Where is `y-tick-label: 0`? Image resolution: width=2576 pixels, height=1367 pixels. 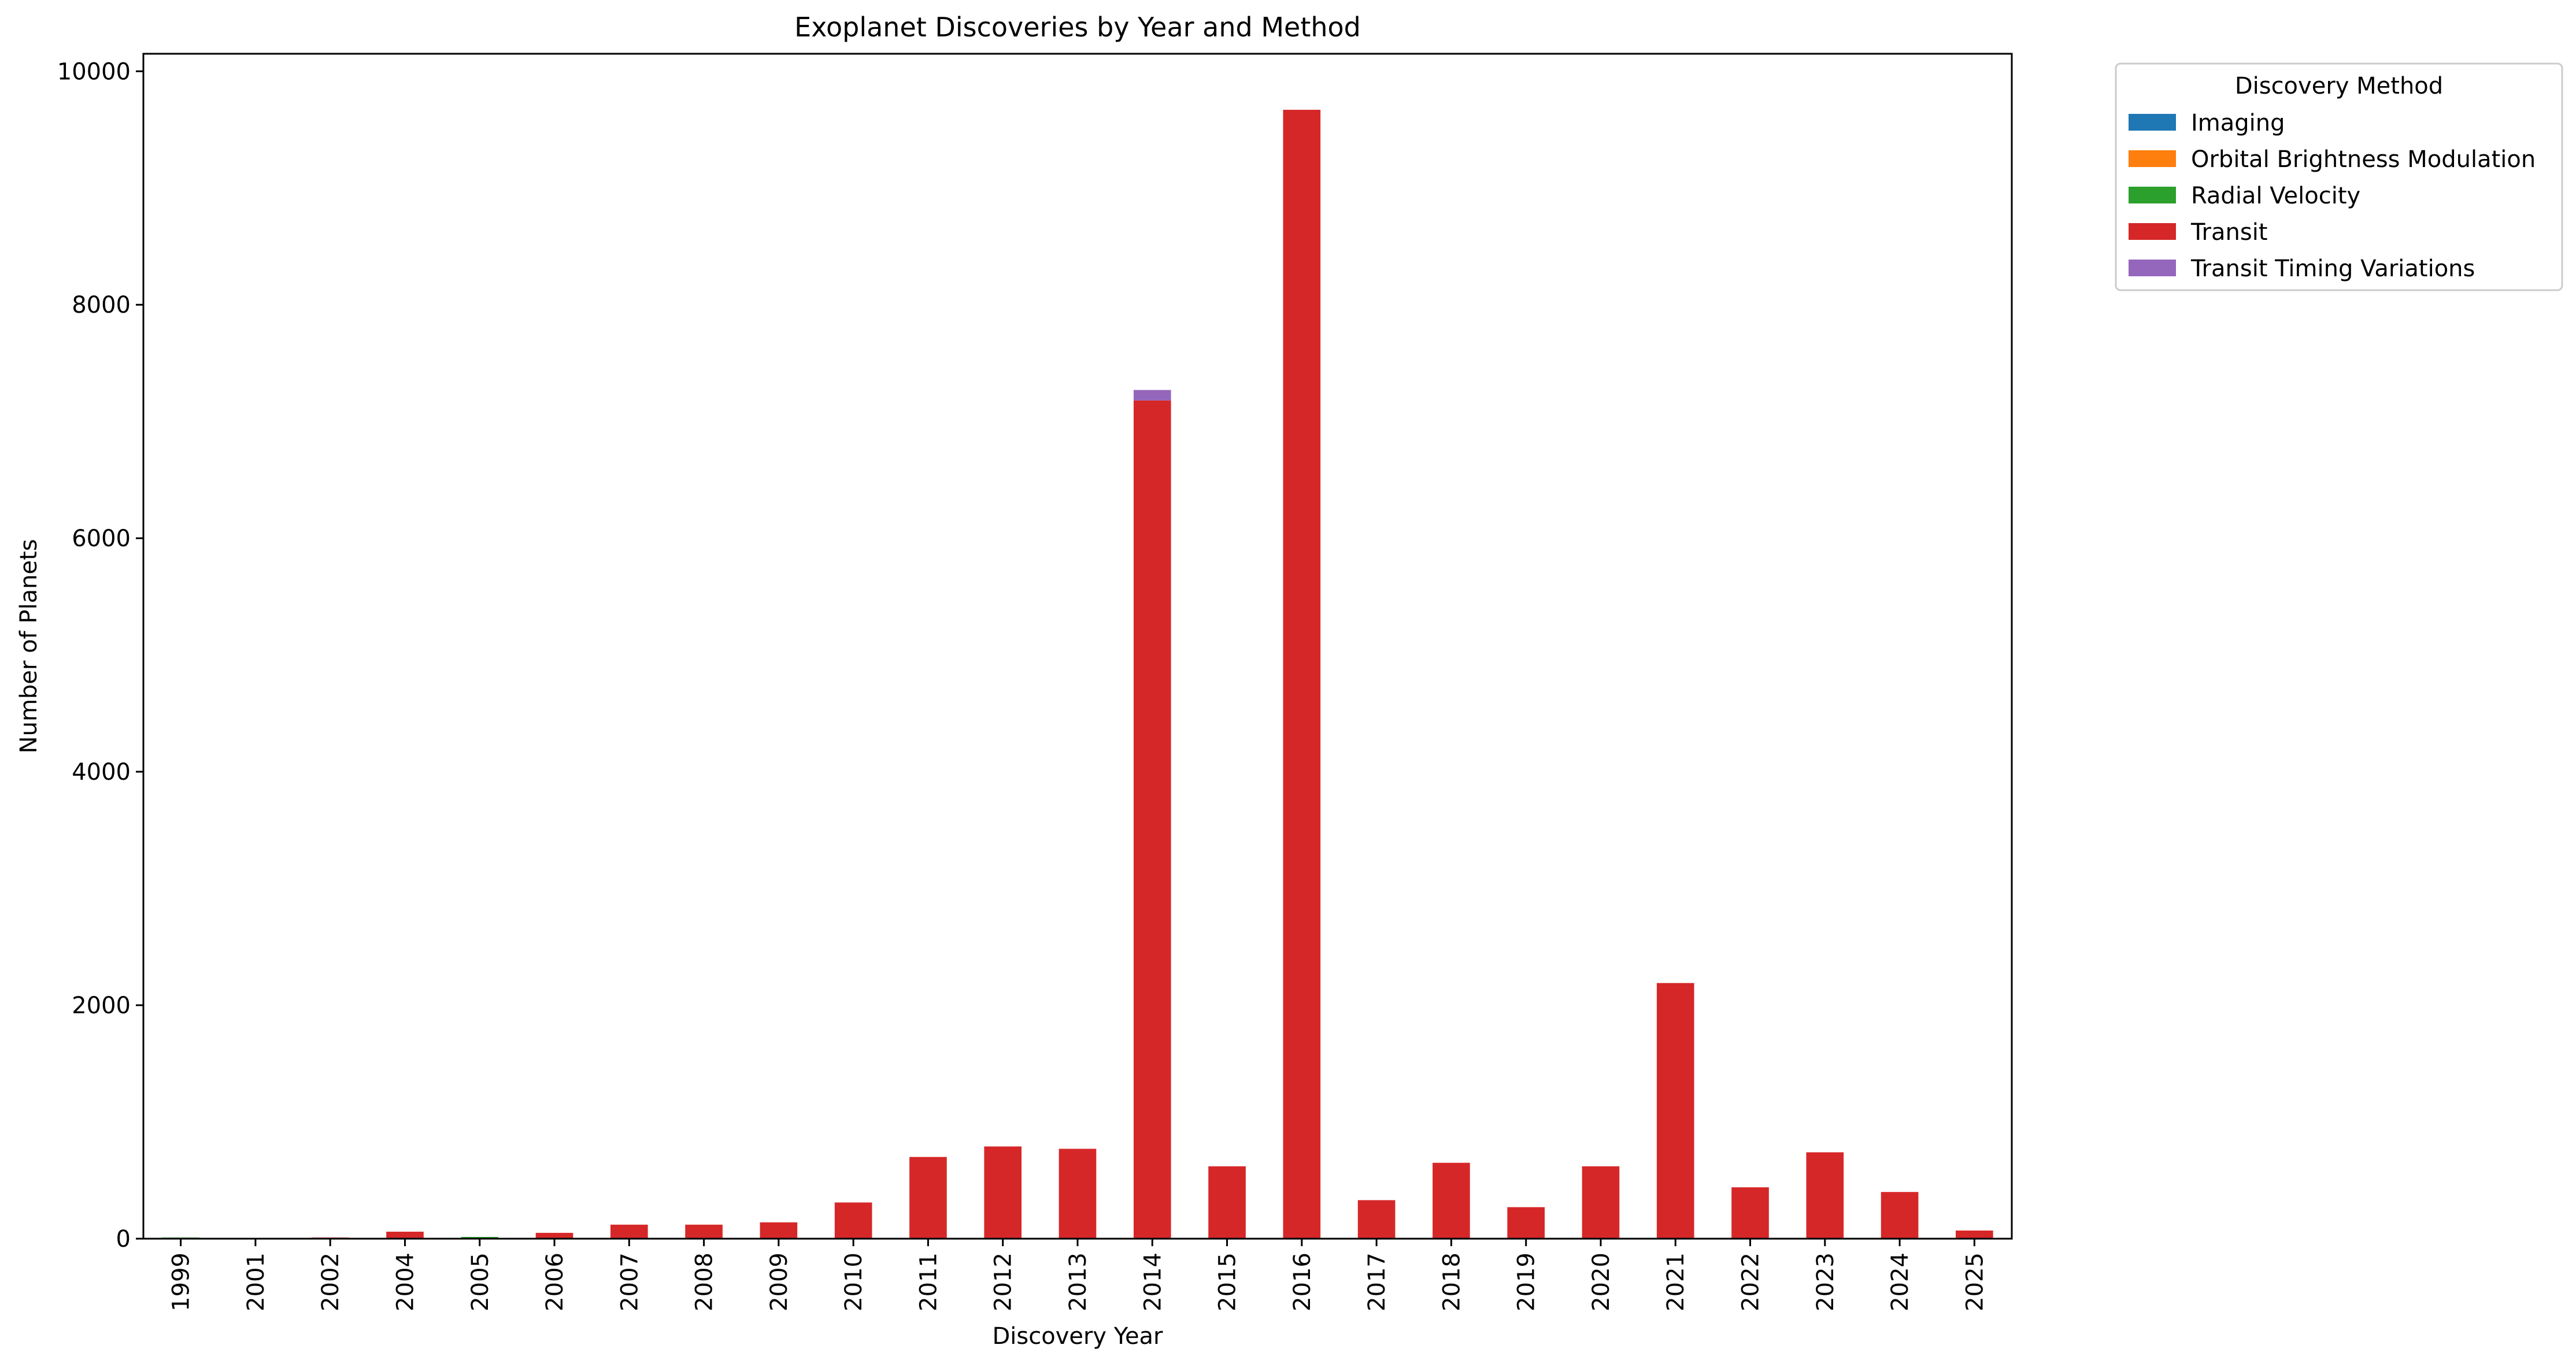
y-tick-label: 0 is located at coordinates (123, 1239).